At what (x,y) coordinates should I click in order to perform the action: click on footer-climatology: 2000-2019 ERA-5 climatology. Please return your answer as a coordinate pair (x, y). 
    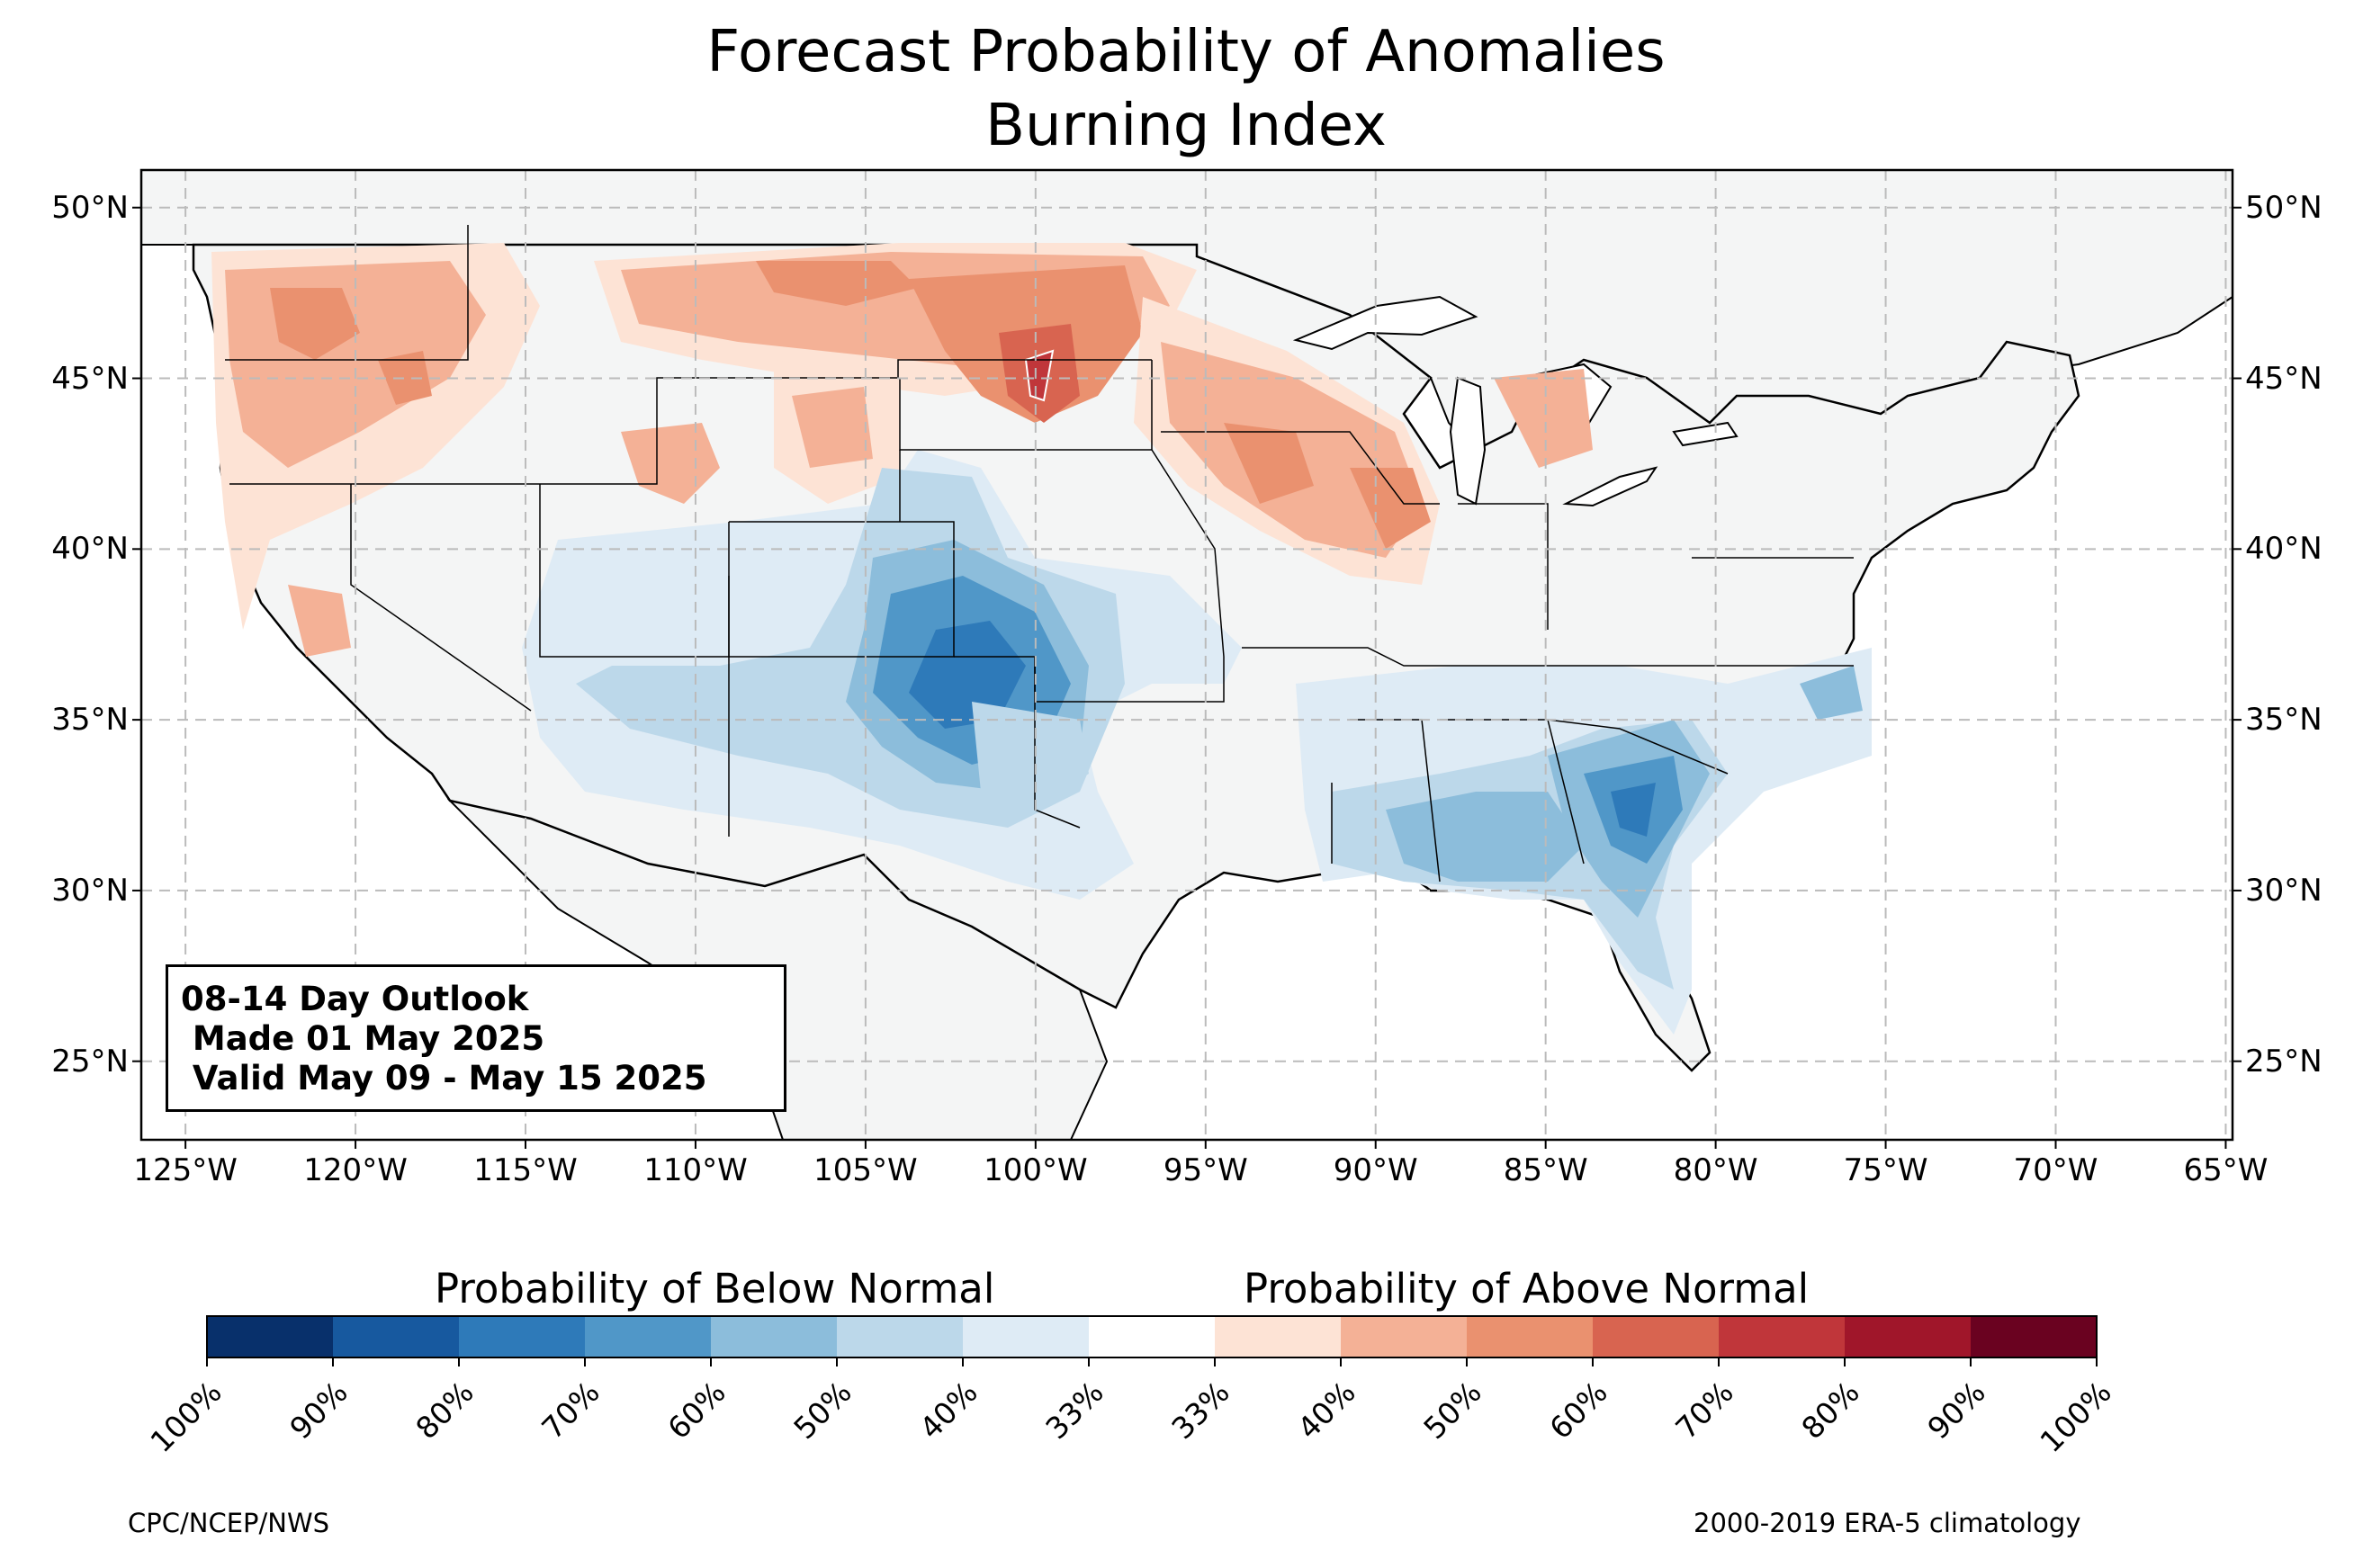
    Looking at the image, I should click on (1888, 1523).